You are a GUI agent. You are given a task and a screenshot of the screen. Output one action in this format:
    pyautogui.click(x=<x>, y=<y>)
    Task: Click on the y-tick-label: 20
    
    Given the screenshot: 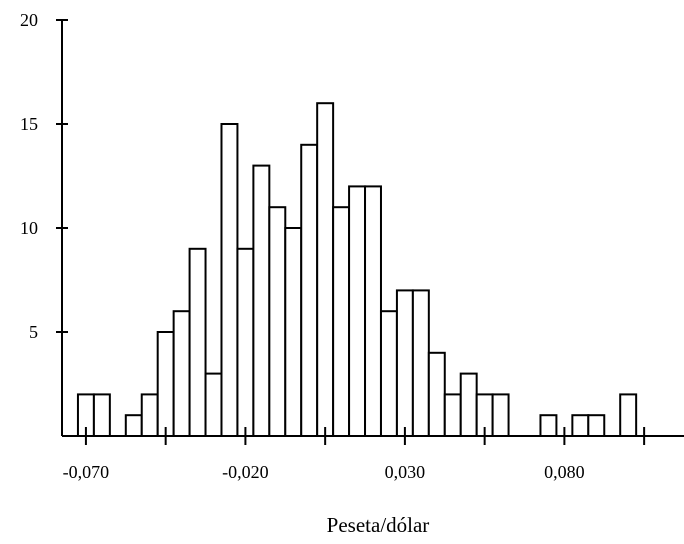 What is the action you would take?
    pyautogui.click(x=29, y=20)
    